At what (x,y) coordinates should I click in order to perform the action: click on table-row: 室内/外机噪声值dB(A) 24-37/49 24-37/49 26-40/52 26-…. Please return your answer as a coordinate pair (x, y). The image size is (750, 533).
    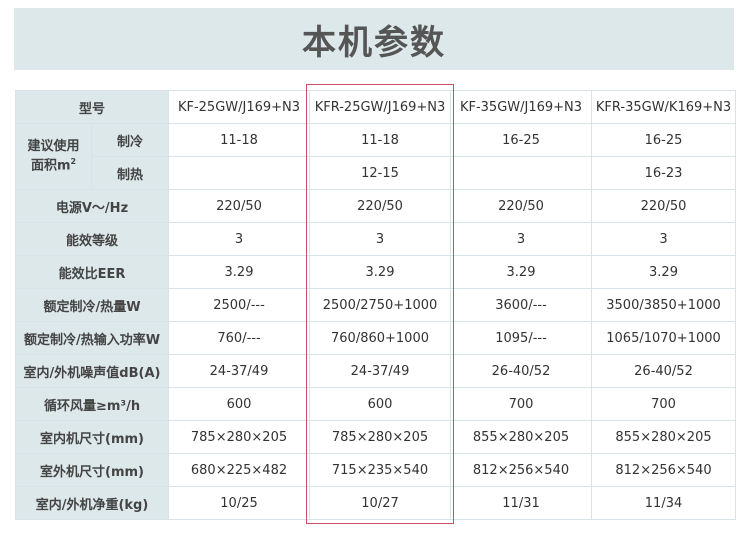
    Looking at the image, I should click on (375, 371).